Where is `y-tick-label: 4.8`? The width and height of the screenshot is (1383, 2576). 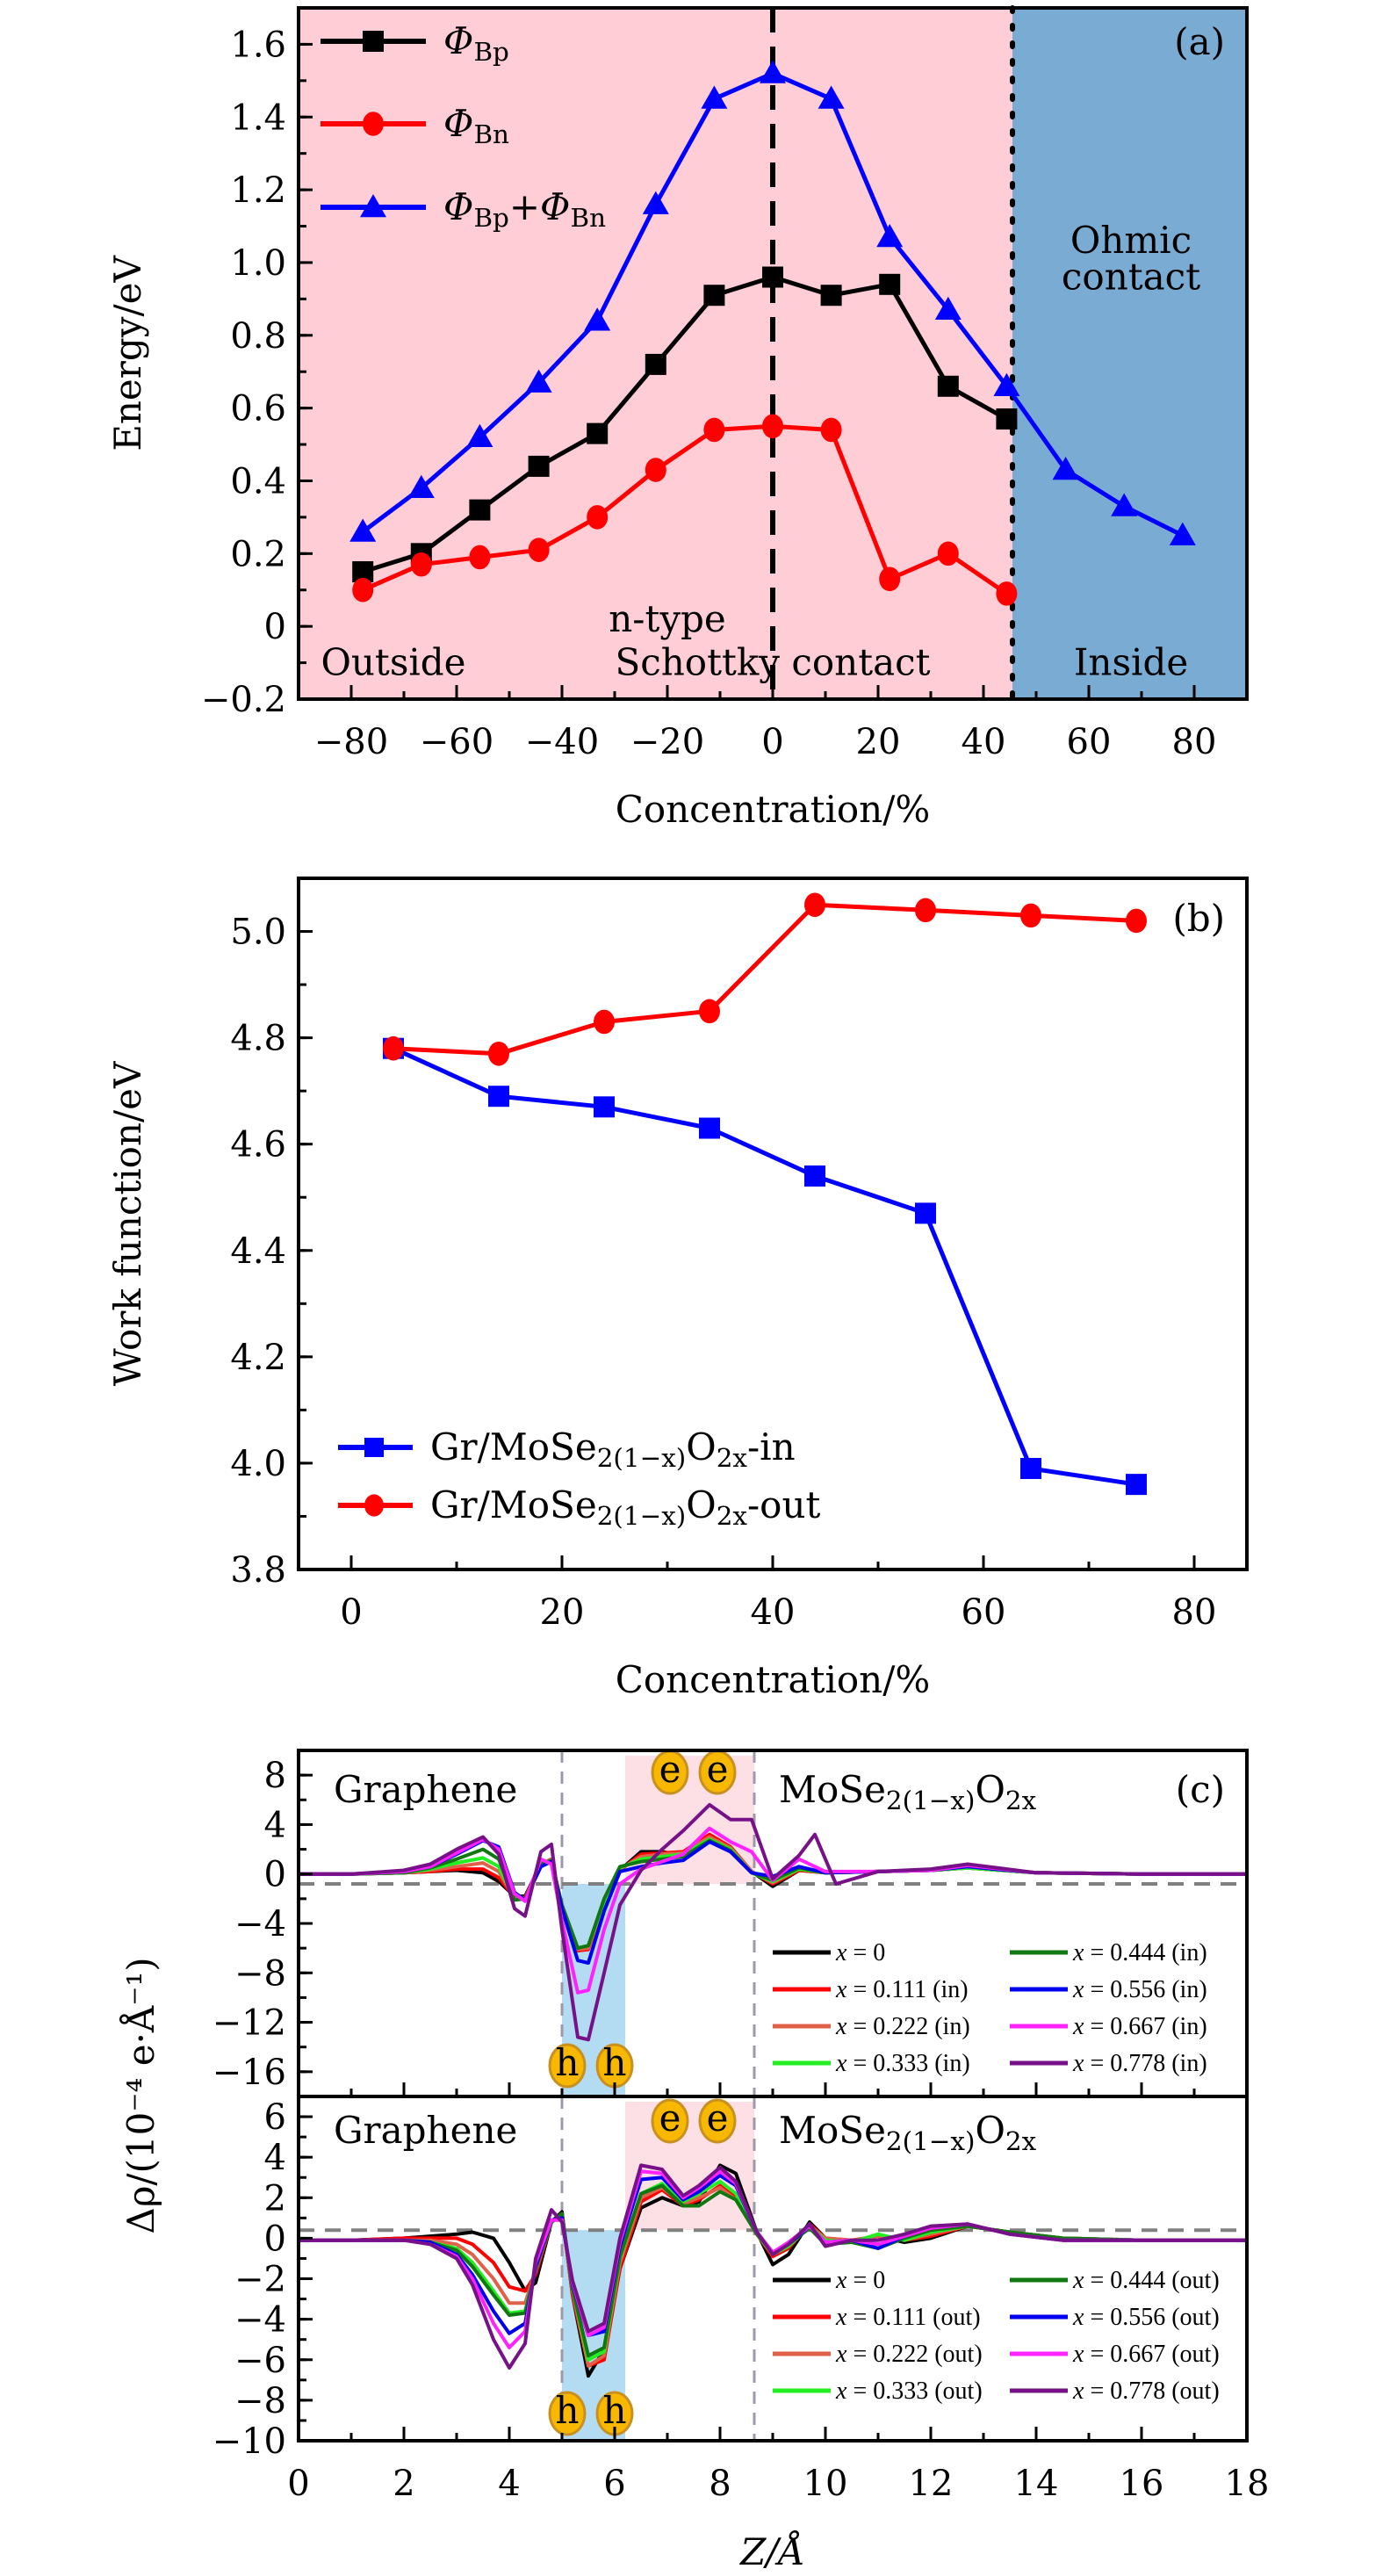 y-tick-label: 4.8 is located at coordinates (258, 1039).